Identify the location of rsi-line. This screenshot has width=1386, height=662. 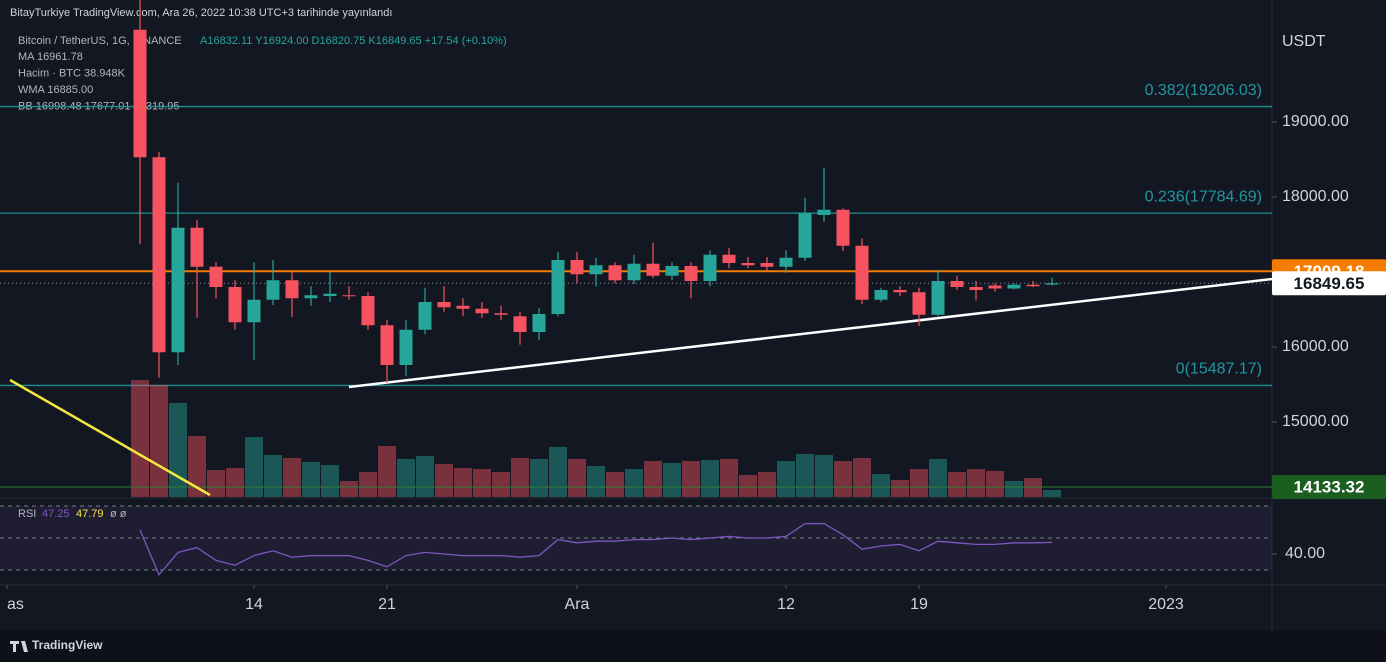
(596, 549).